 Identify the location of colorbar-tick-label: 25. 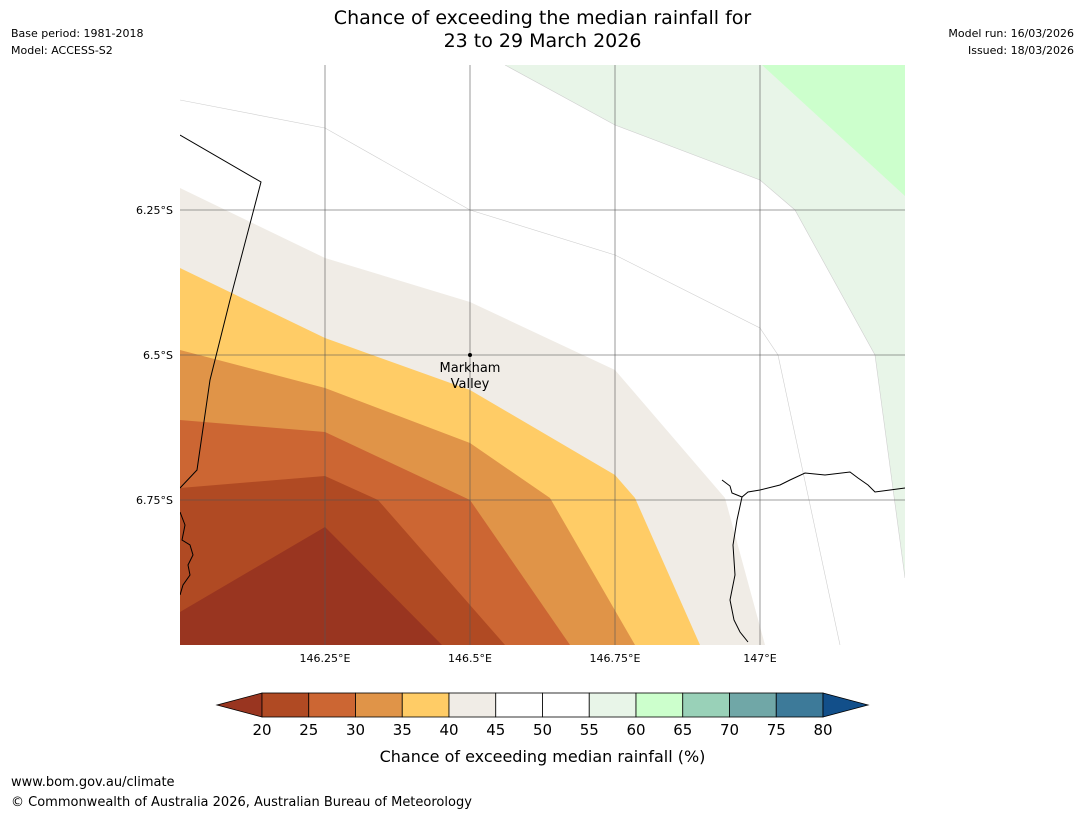
(308, 730).